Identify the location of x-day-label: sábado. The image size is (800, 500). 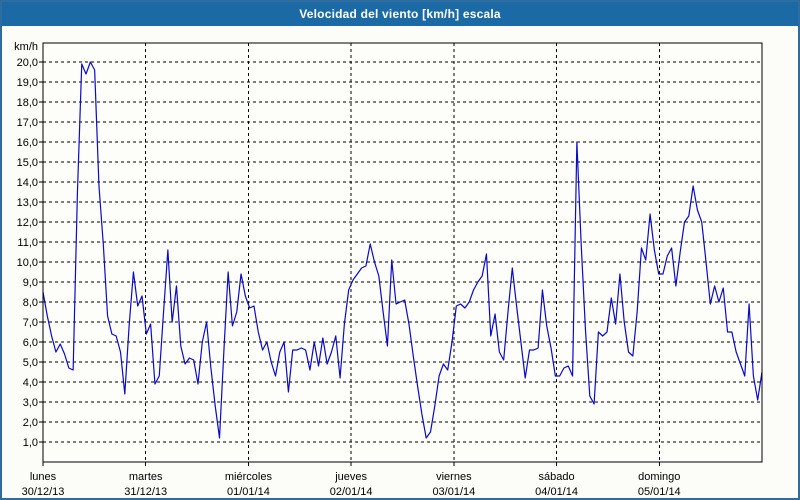
(557, 477).